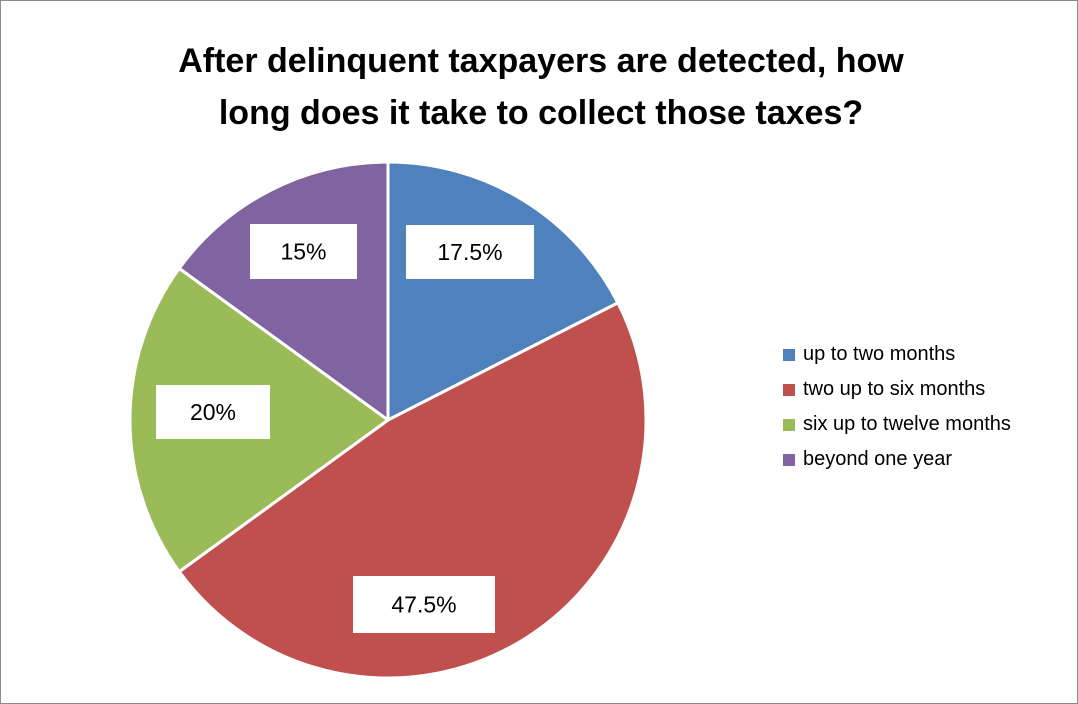  Describe the element at coordinates (878, 459) in the screenshot. I see `legend-label: beyond one year` at that location.